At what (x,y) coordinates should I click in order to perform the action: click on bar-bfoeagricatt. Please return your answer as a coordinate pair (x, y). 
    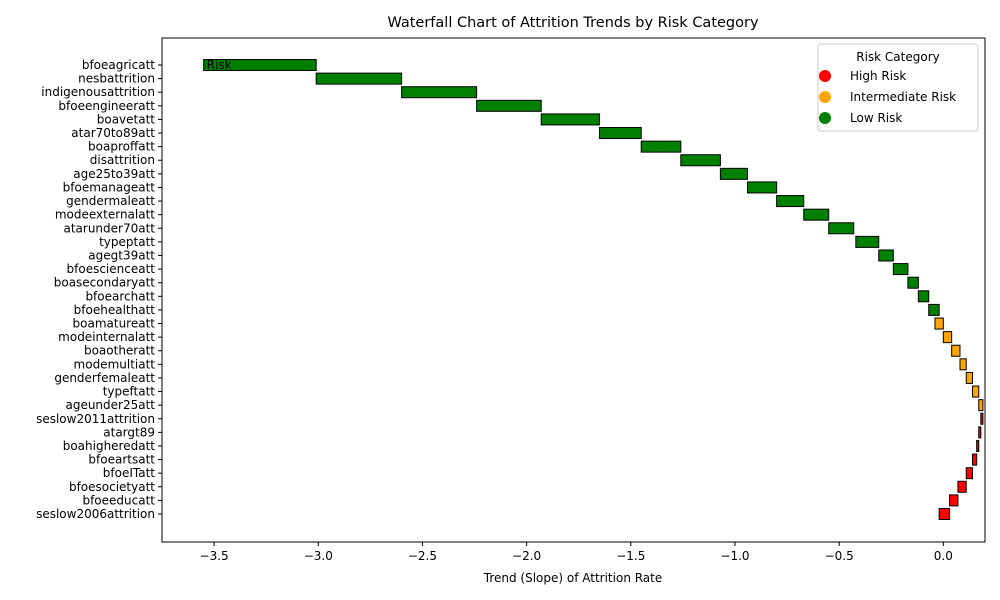
    Looking at the image, I should click on (260, 65).